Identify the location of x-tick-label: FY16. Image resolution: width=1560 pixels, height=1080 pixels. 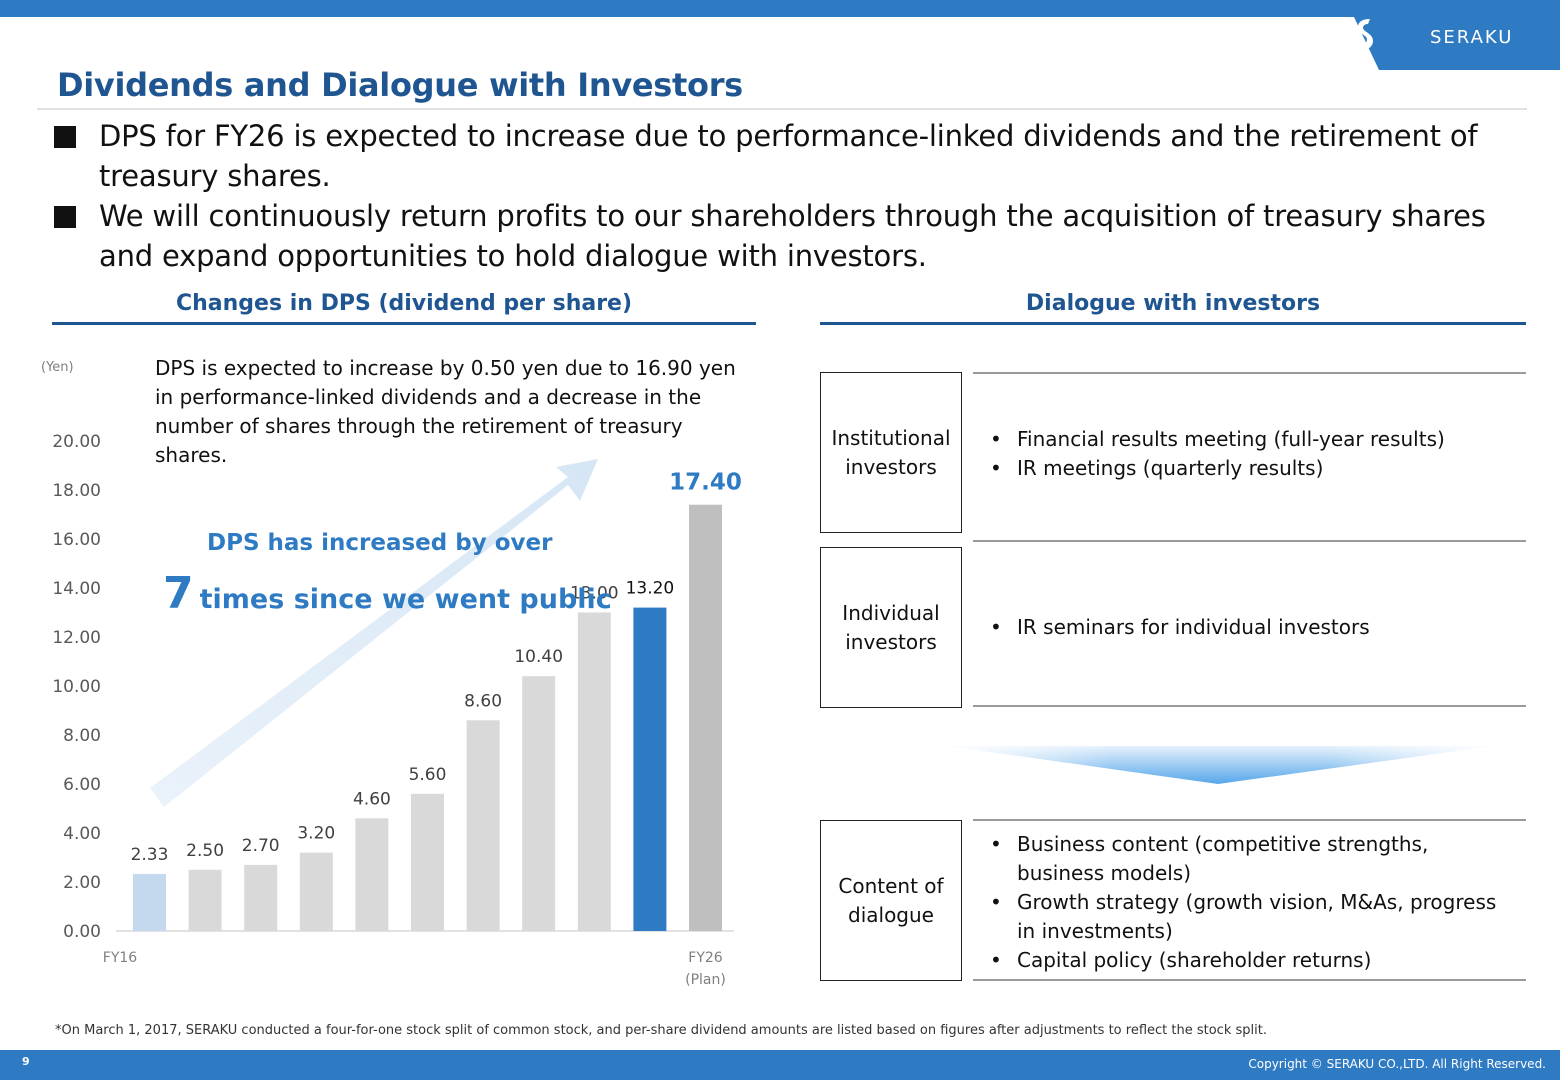
(120, 958).